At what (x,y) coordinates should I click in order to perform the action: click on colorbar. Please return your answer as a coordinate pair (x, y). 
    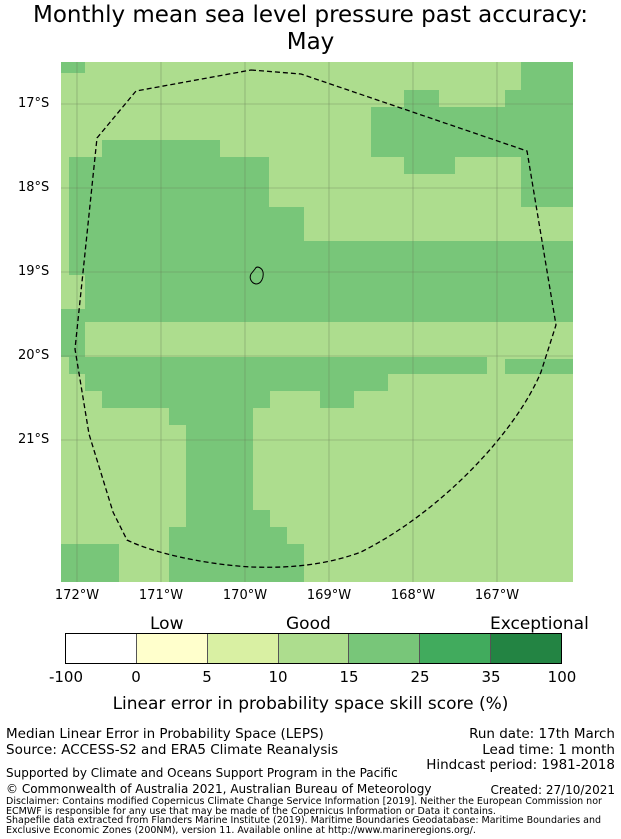
    Looking at the image, I should click on (313, 648).